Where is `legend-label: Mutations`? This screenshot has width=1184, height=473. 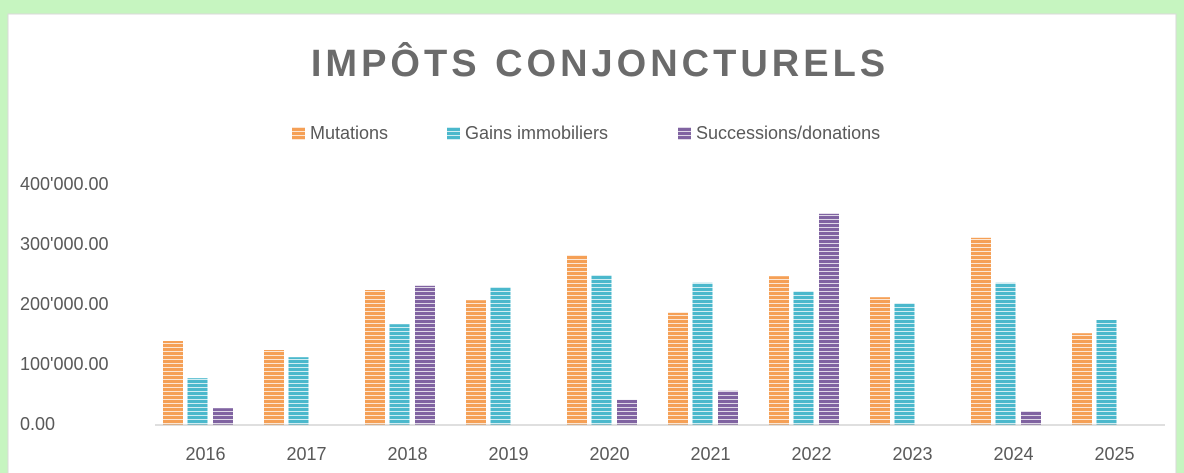
legend-label: Mutations is located at coordinates (349, 133).